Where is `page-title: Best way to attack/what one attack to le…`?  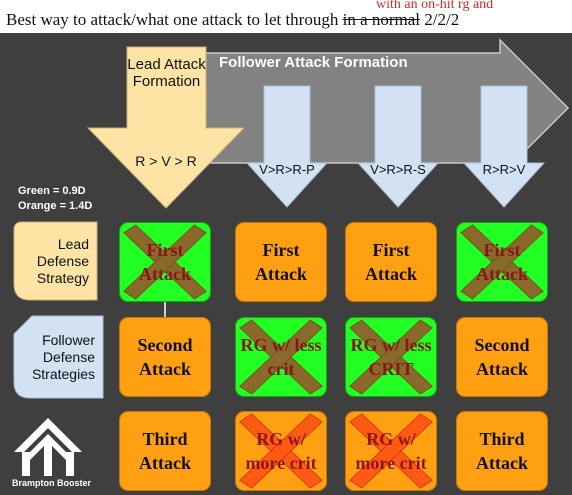 page-title: Best way to attack/what one attack to le… is located at coordinates (232, 20).